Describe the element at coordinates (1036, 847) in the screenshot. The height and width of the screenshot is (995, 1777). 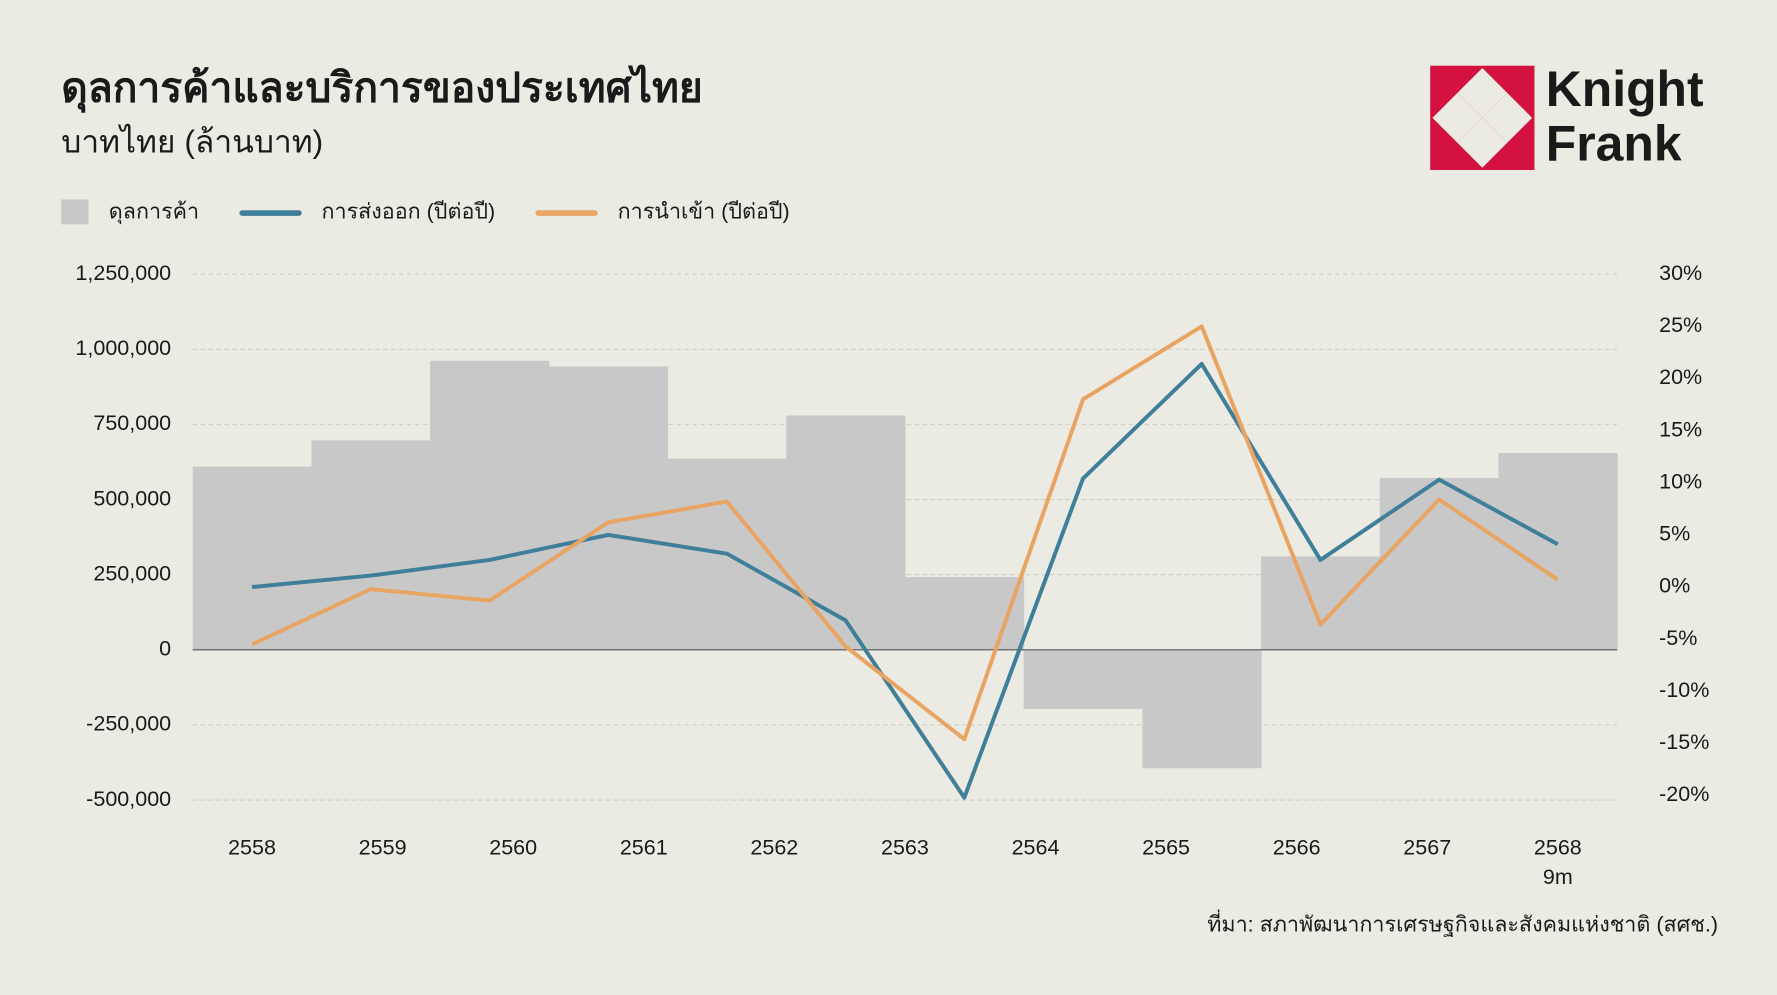
I see `x-tick-label: 2564` at that location.